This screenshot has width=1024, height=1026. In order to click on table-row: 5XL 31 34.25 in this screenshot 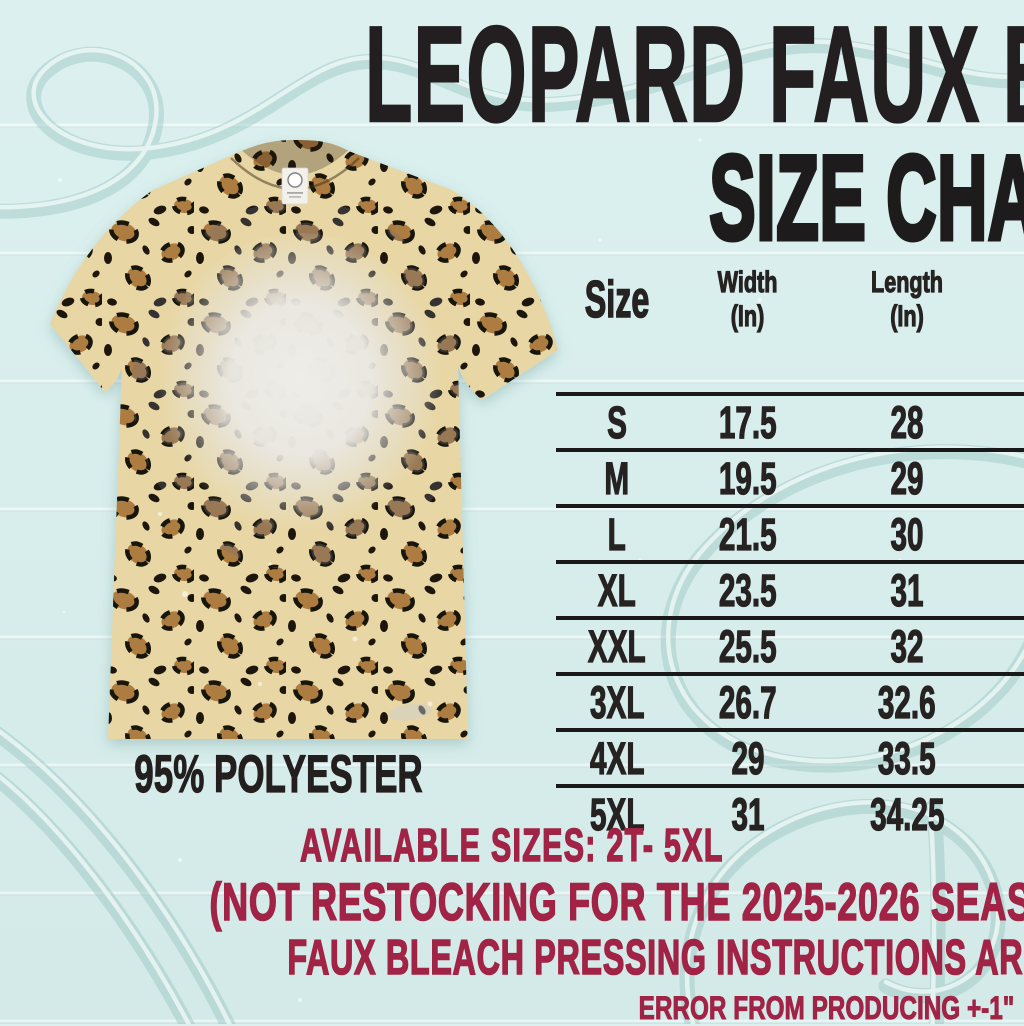, I will do `click(790, 812)`.